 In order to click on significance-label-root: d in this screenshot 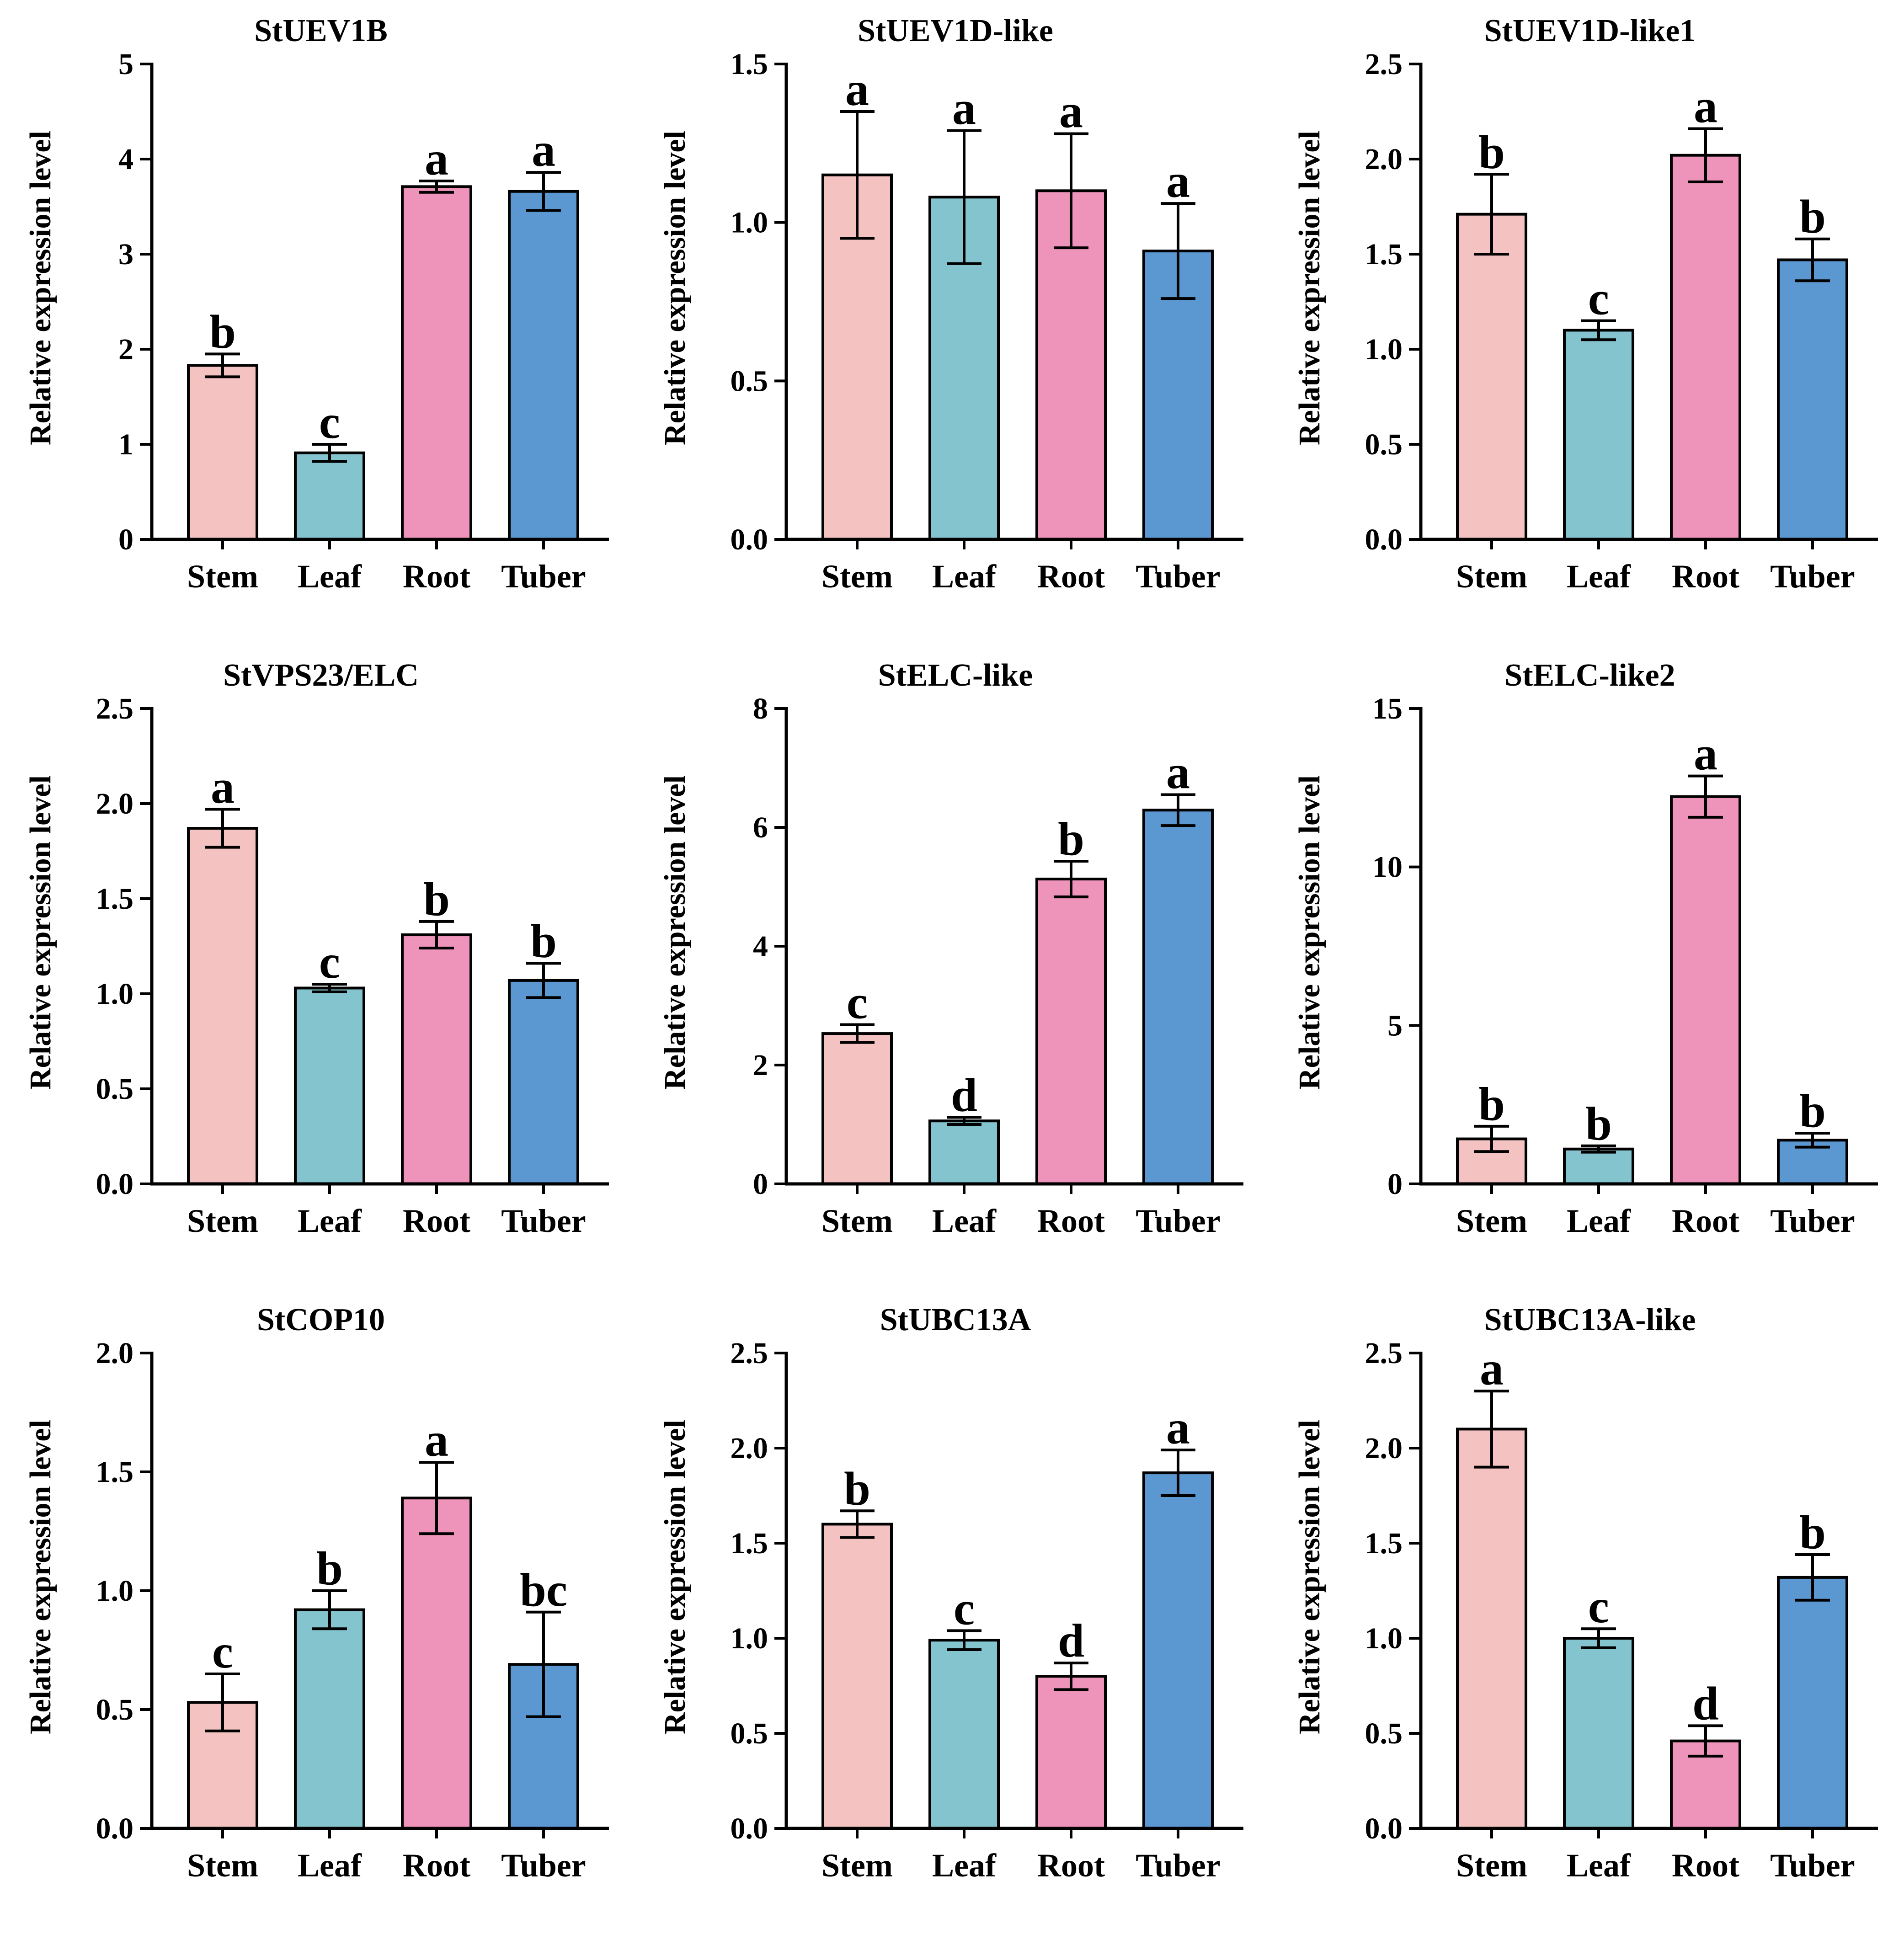, I will do `click(1071, 1640)`.